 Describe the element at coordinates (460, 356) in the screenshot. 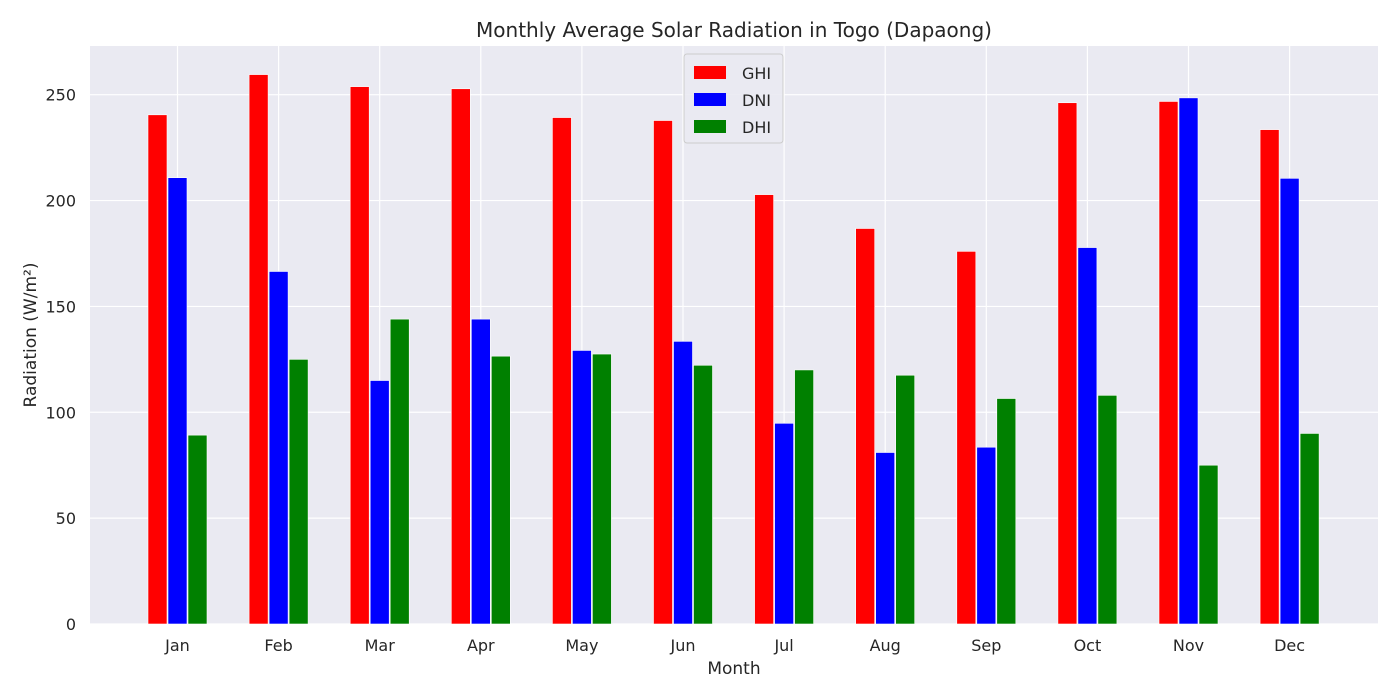

I see `bar-ghi-apr` at that location.